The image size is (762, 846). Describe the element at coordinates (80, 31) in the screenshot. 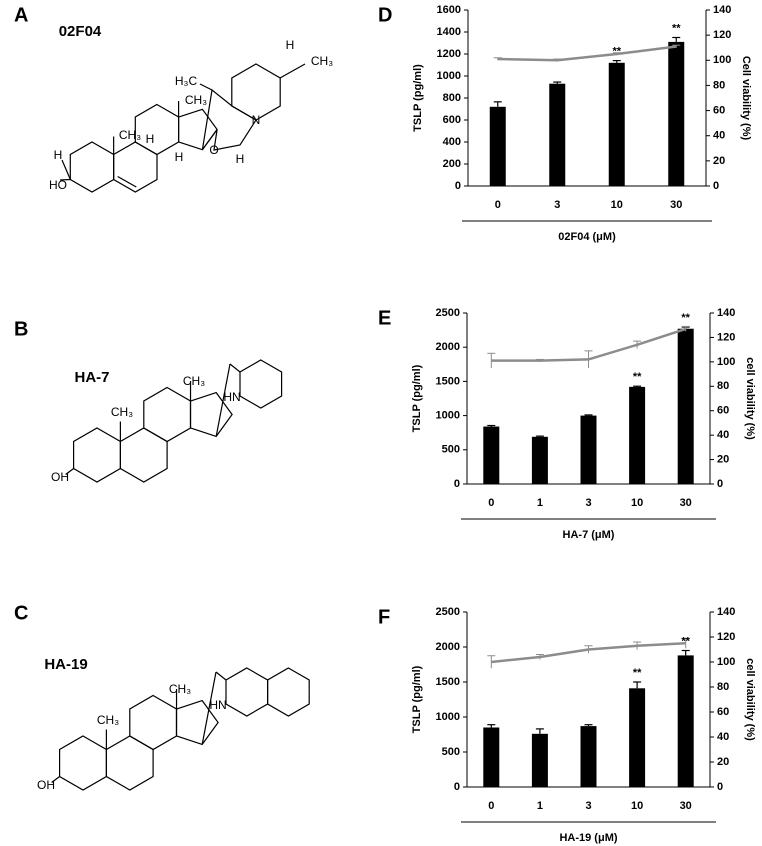

I see `compound-name: 02F04` at that location.